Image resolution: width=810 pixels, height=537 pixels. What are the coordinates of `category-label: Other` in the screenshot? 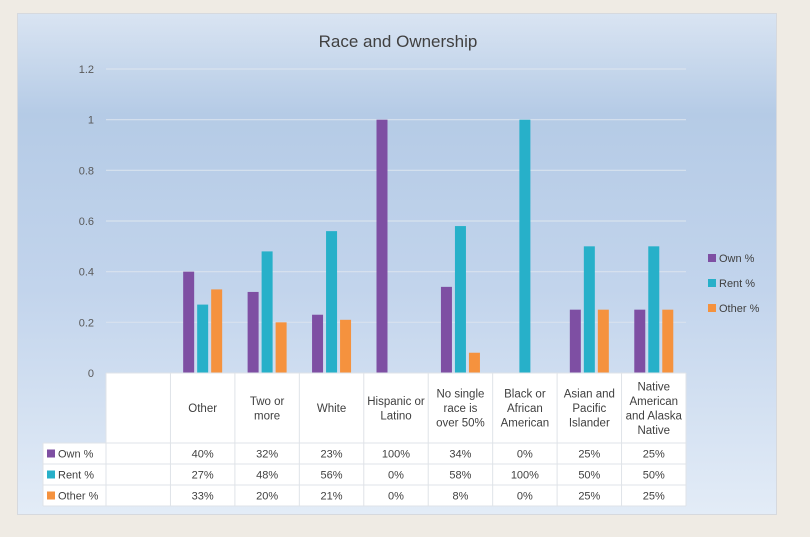 It's located at (202, 409).